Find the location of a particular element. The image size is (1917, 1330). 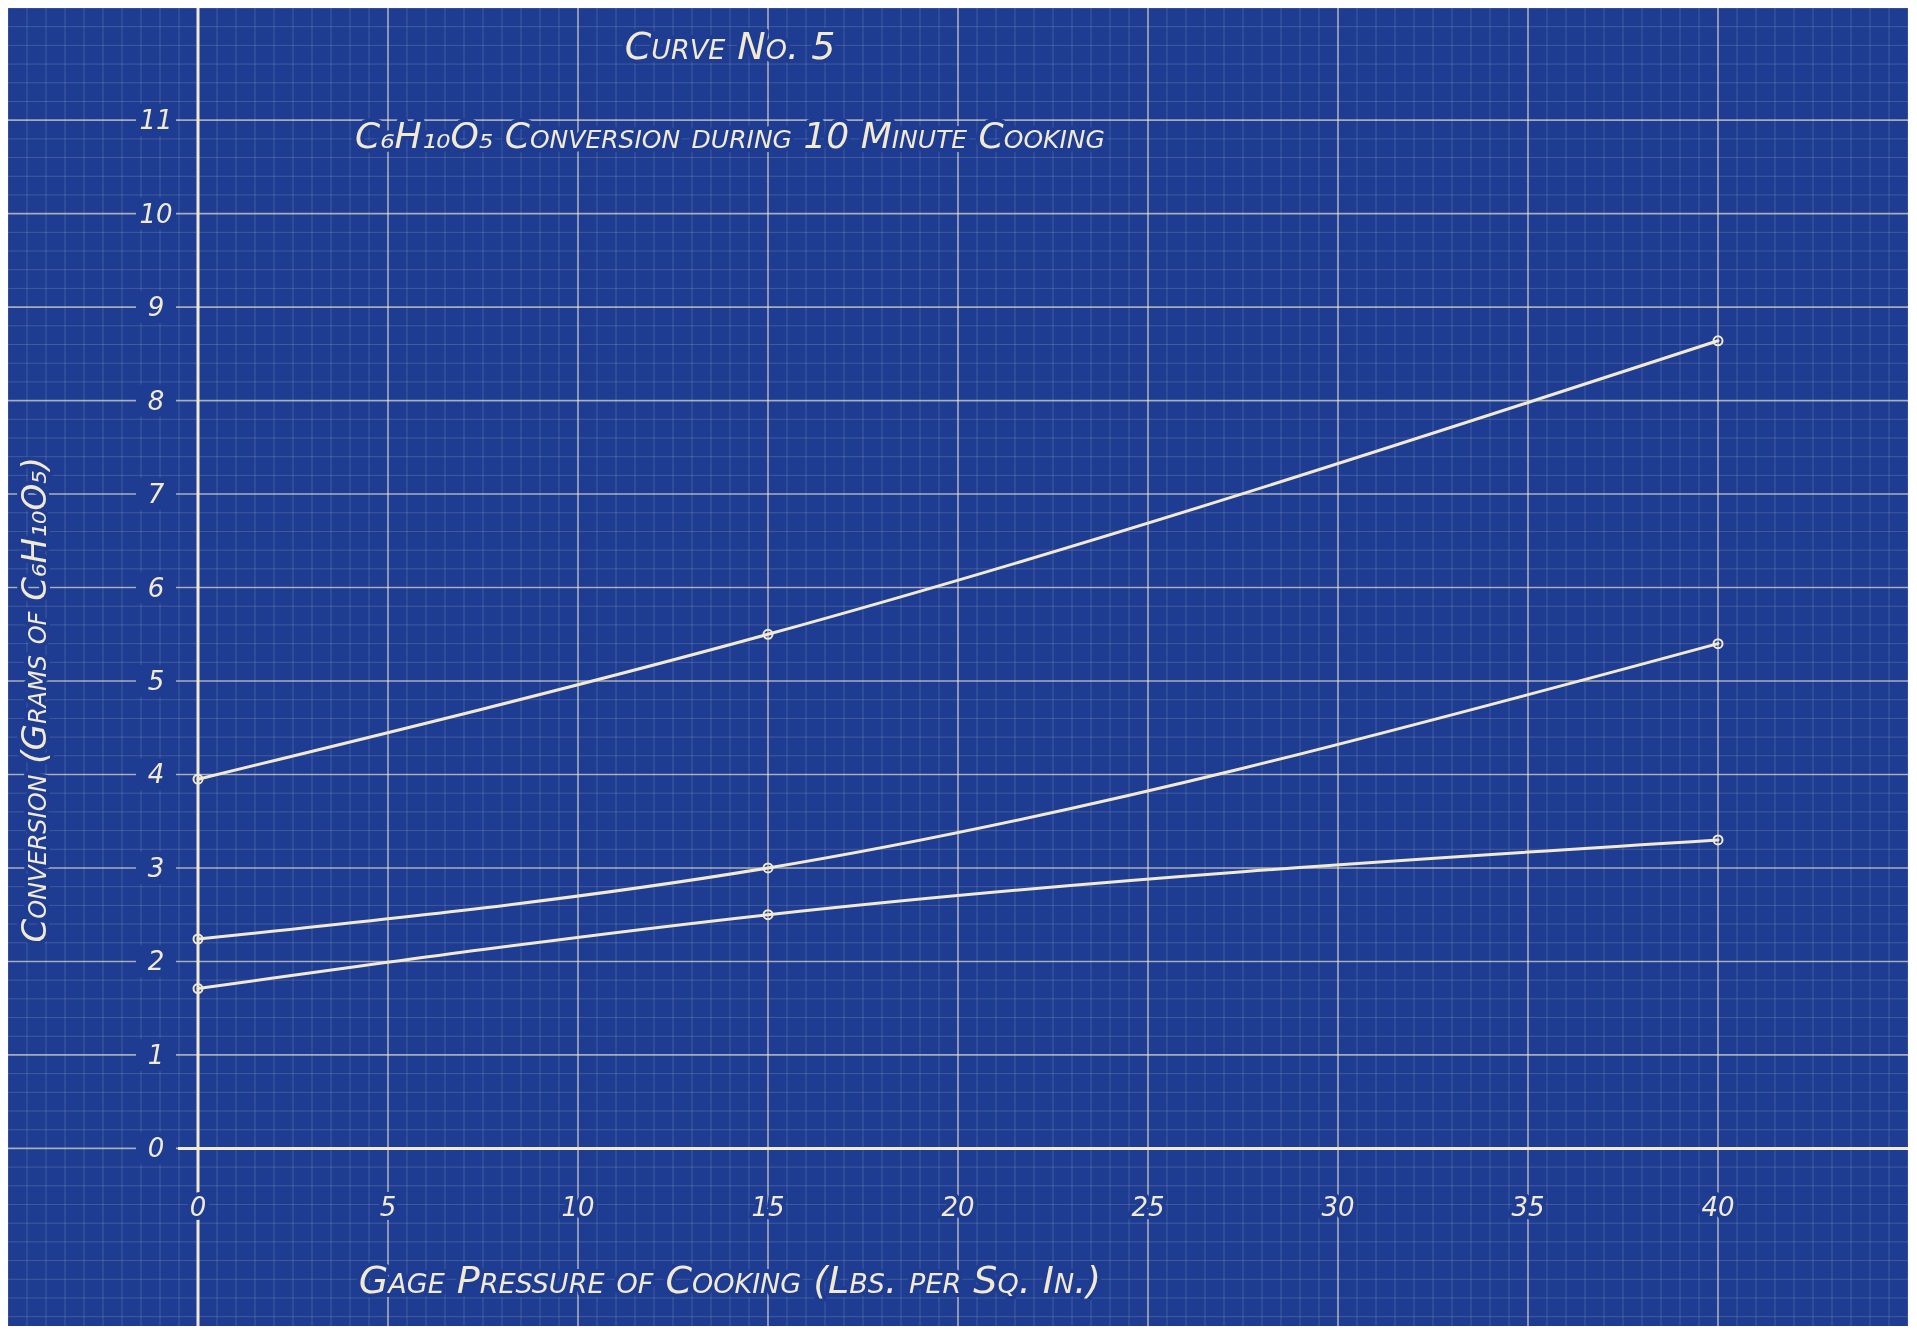

x-tick-label: 25 is located at coordinates (1148, 1207).